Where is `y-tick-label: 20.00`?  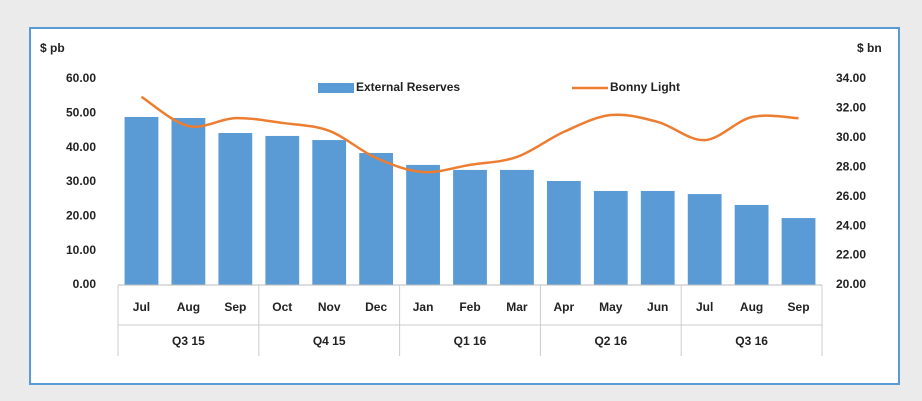
y-tick-label: 20.00 is located at coordinates (81, 216).